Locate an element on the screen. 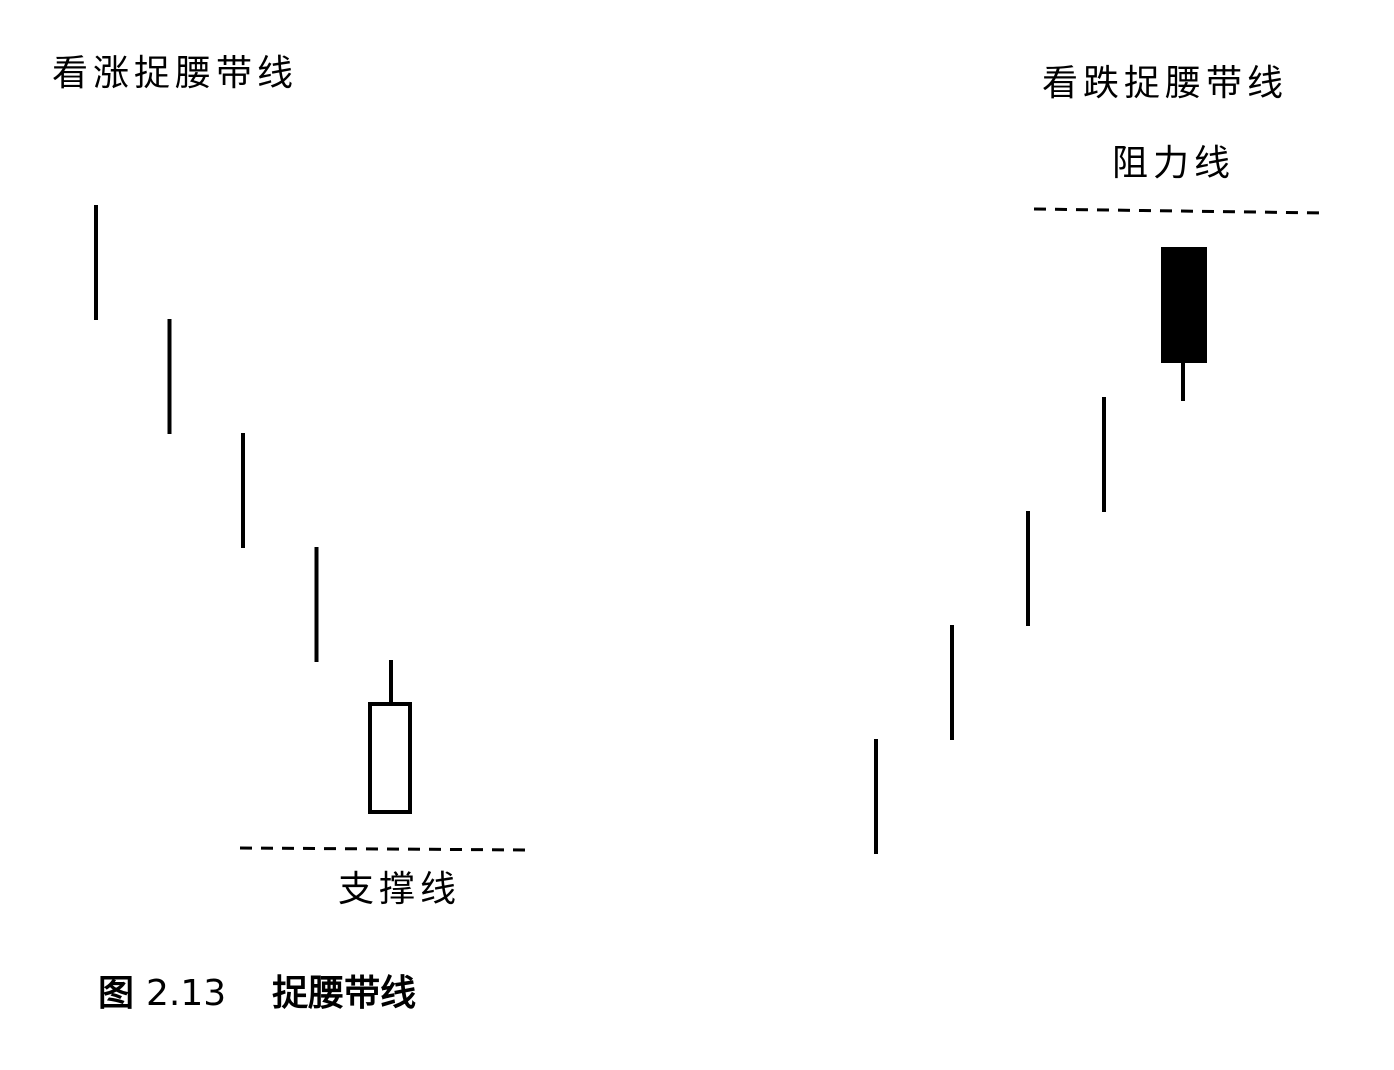 This screenshot has width=1394, height=1070. support-dashed-line is located at coordinates (385, 849).